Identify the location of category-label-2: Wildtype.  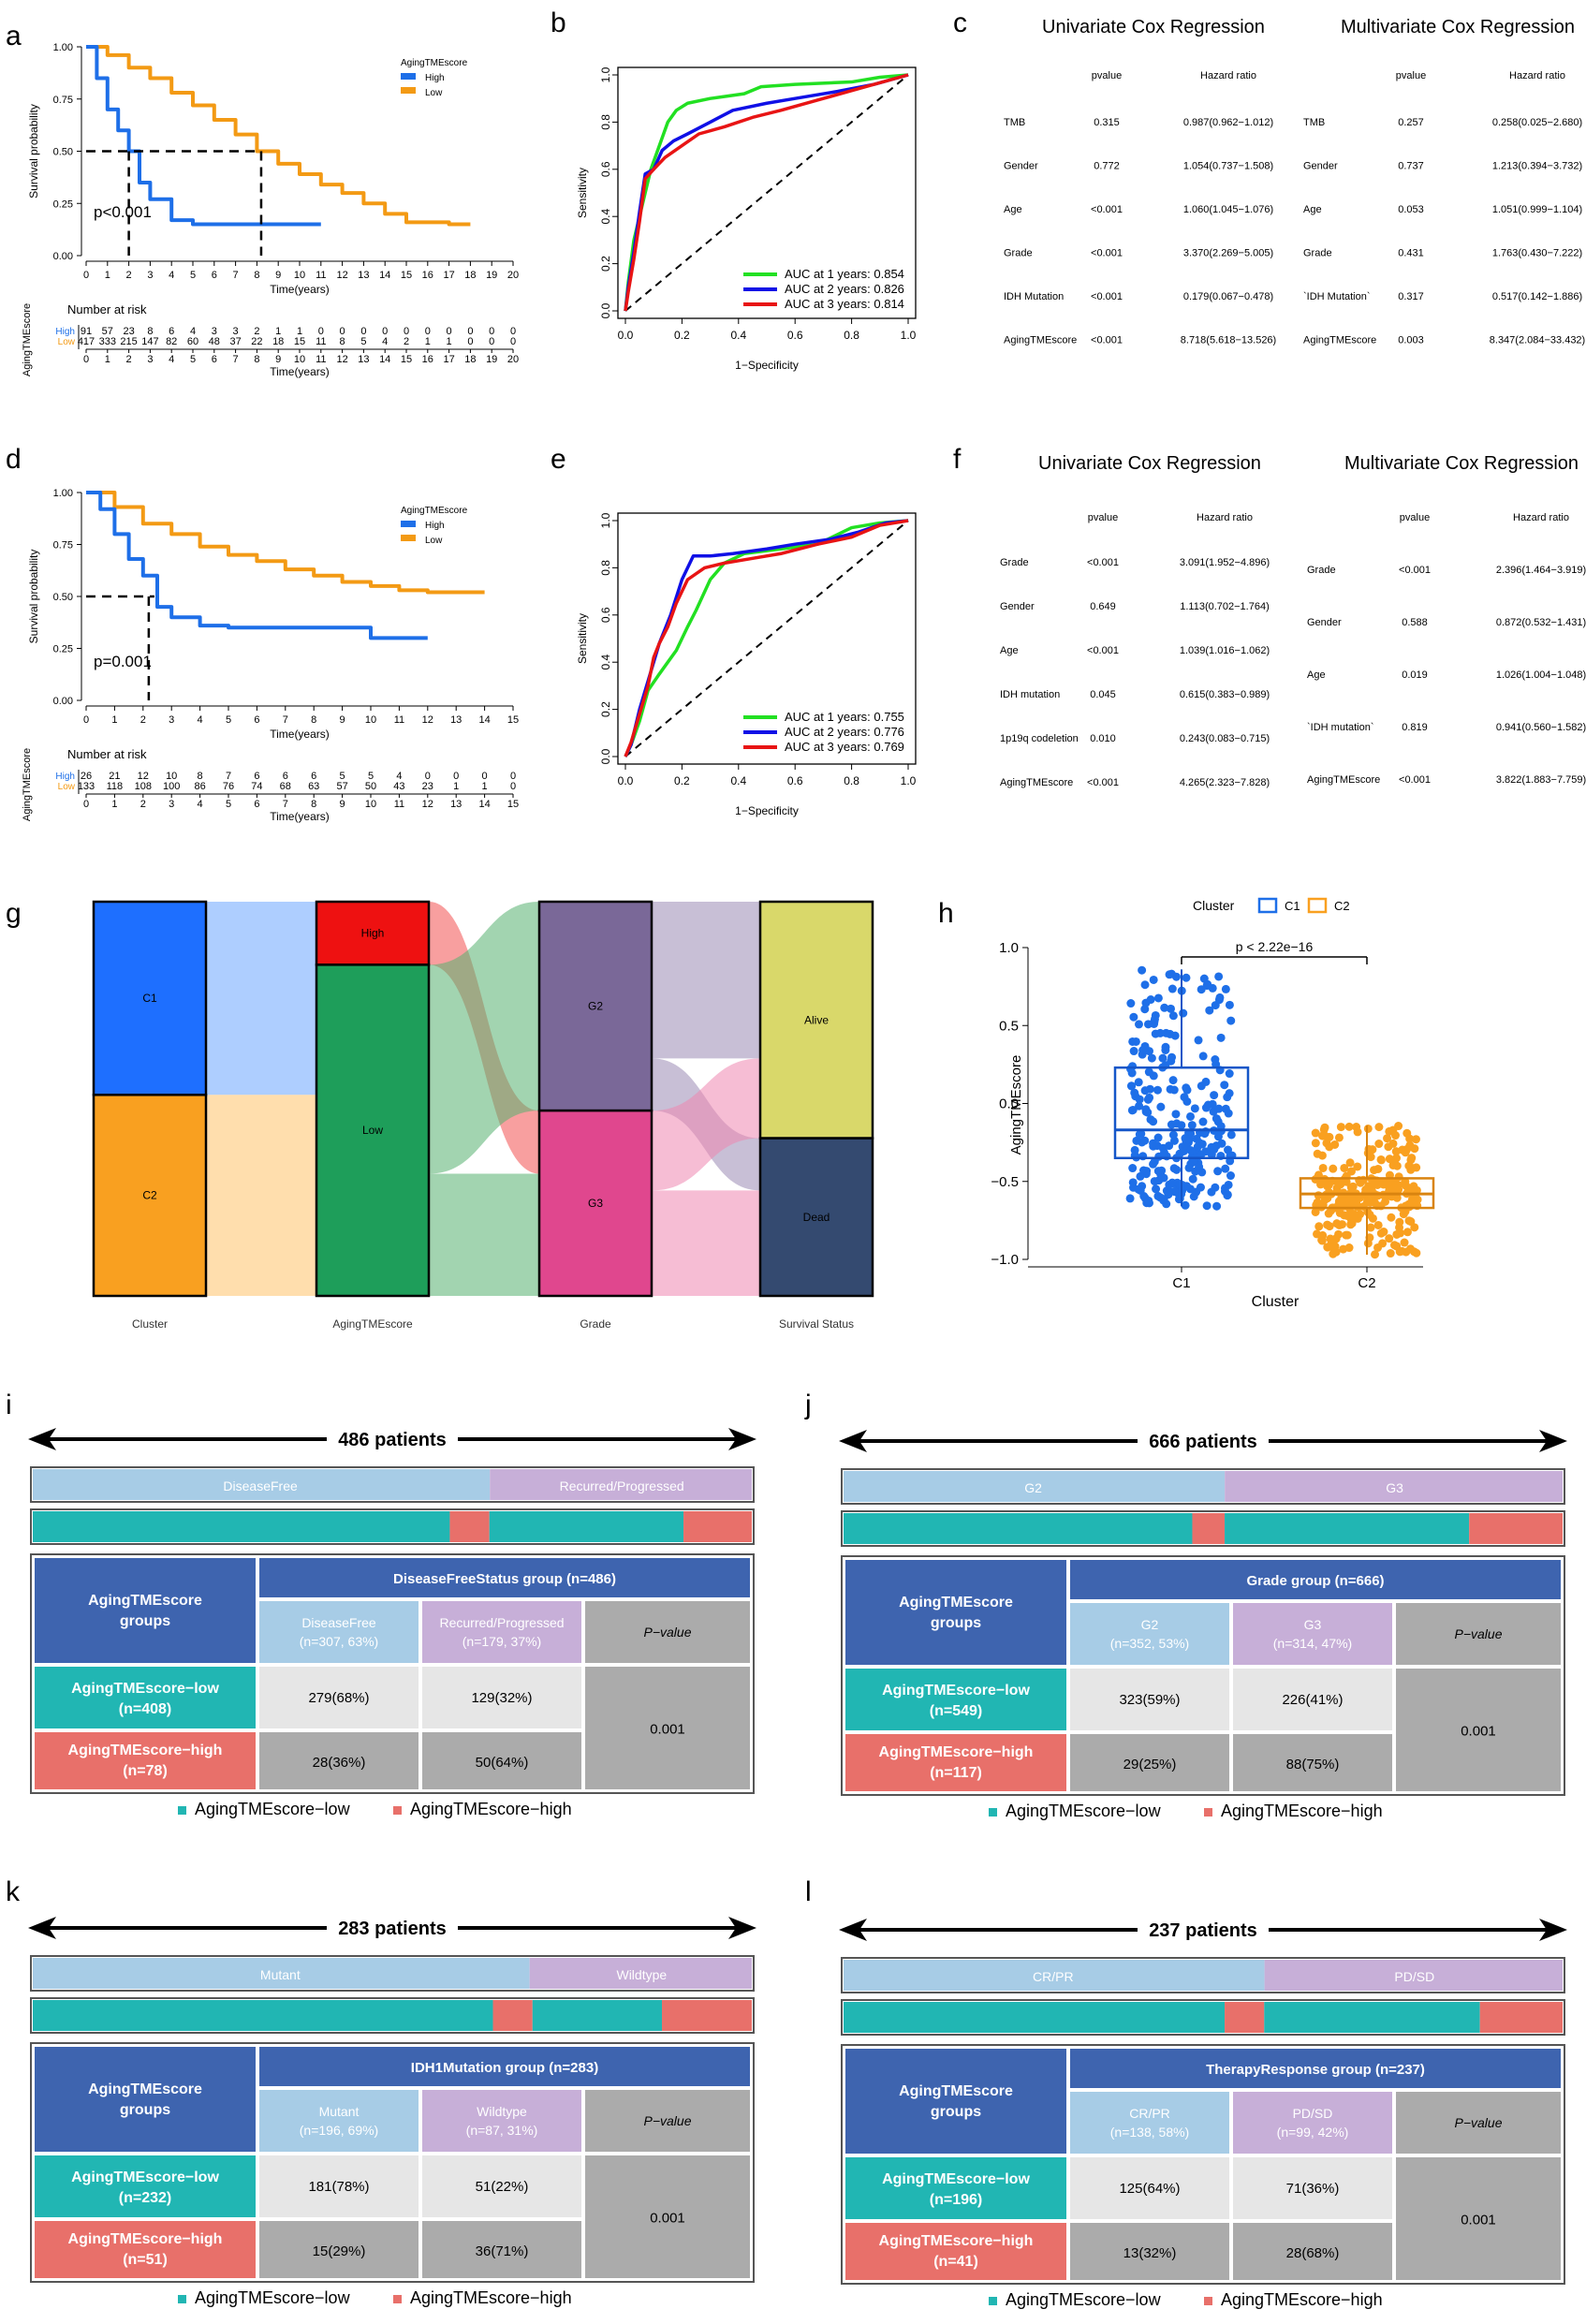
(641, 1974).